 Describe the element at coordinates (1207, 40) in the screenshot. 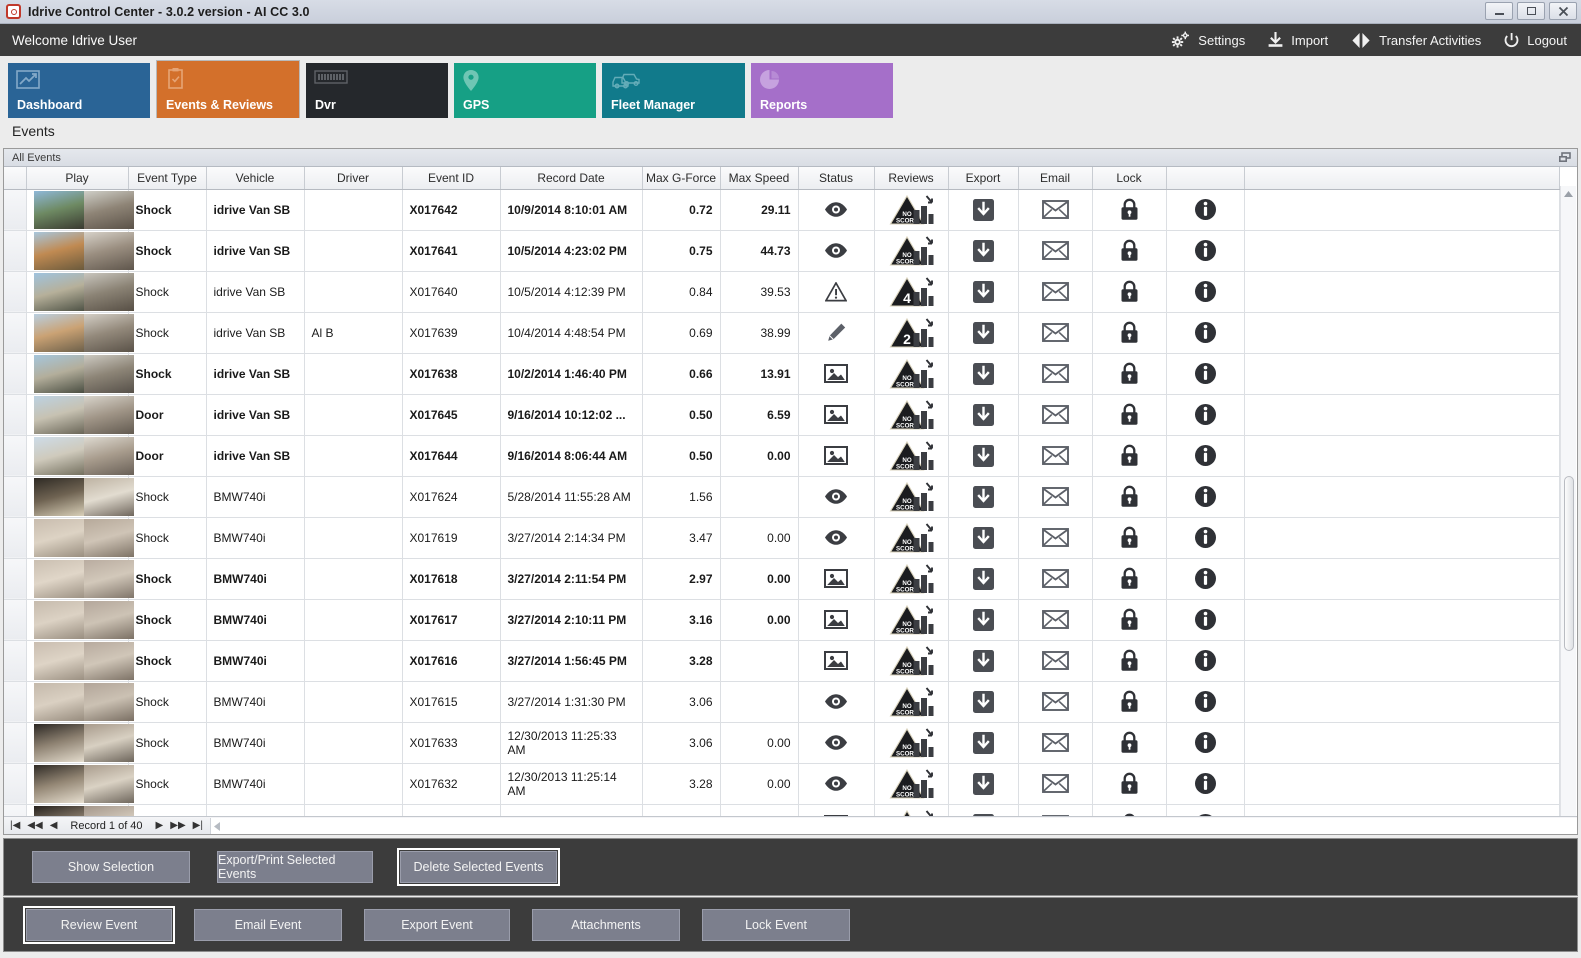

I see `settings-menu-item: Settings` at that location.